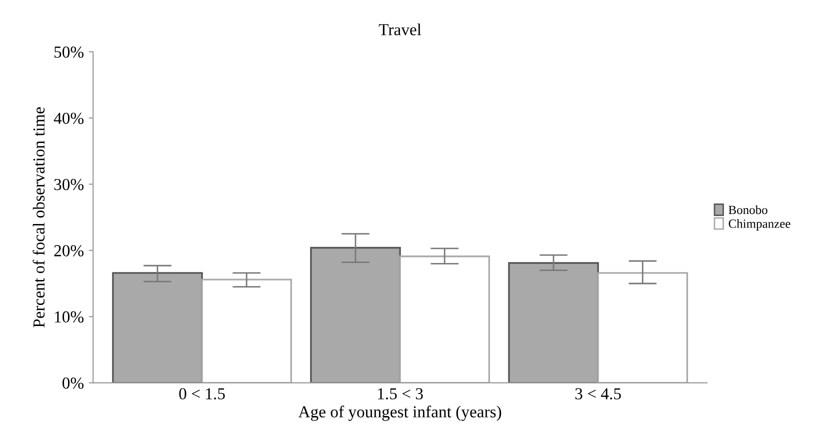 The width and height of the screenshot is (824, 439). I want to click on y-tick-label: 40%, so click(69, 118).